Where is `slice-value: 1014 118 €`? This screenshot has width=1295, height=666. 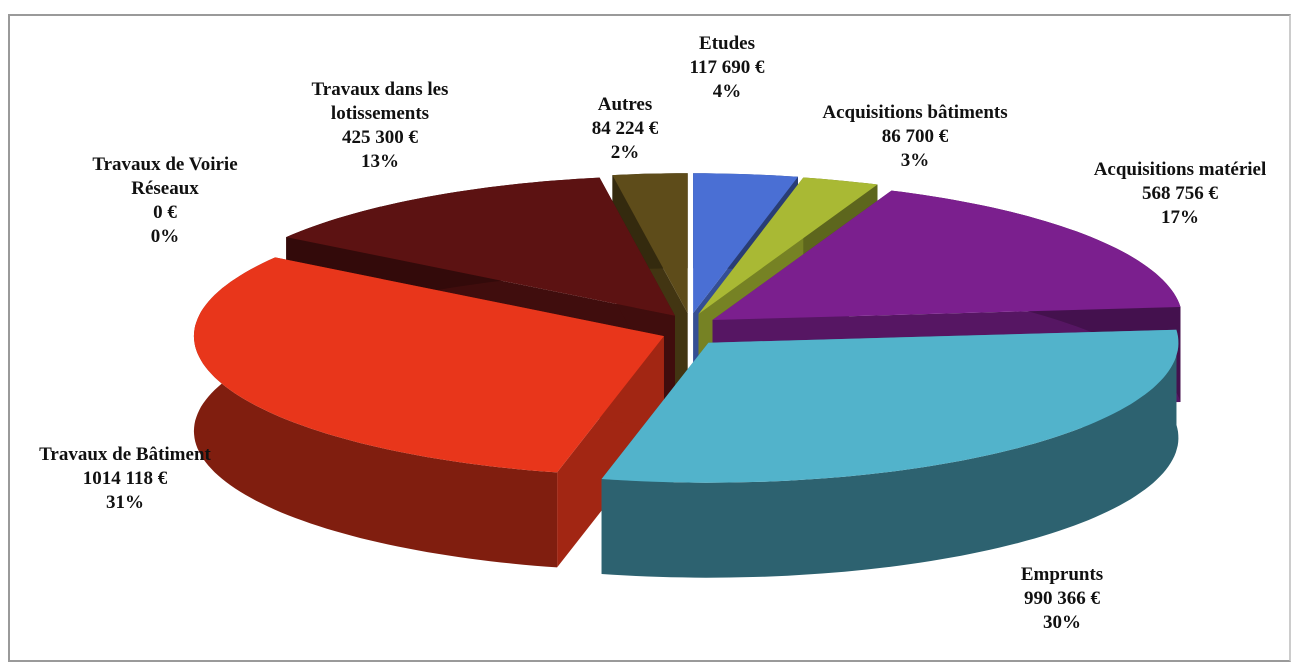
slice-value: 1014 118 € is located at coordinates (125, 478).